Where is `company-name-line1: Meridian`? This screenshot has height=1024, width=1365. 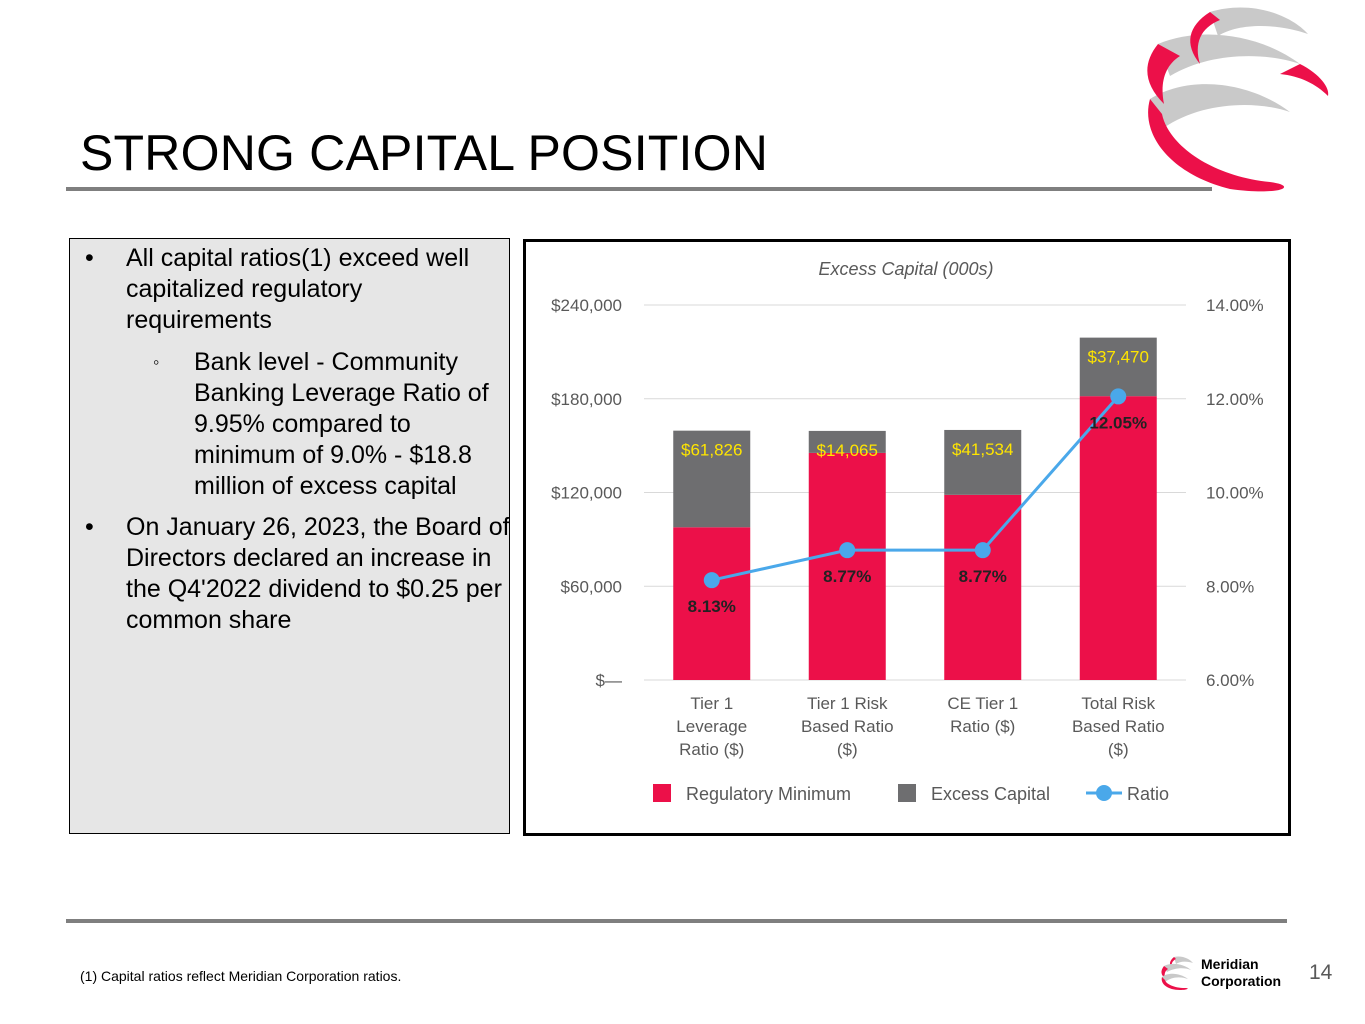
company-name-line1: Meridian is located at coordinates (1230, 964).